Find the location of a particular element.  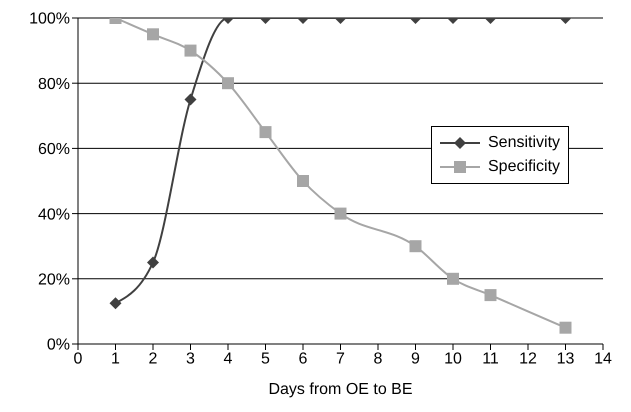

x-tick-label: 5 is located at coordinates (265, 359).